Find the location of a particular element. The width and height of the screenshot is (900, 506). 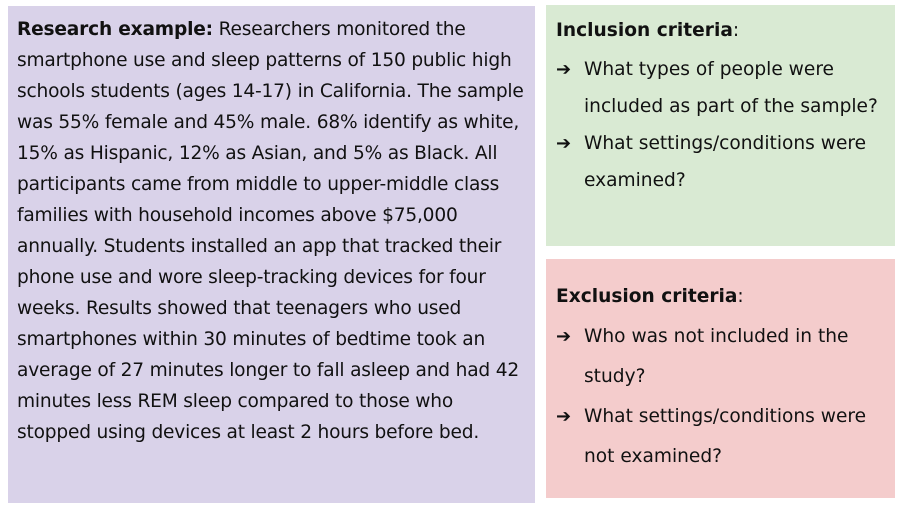

inclusion-criteria-title: Inclusion criteria is located at coordinates (644, 30).